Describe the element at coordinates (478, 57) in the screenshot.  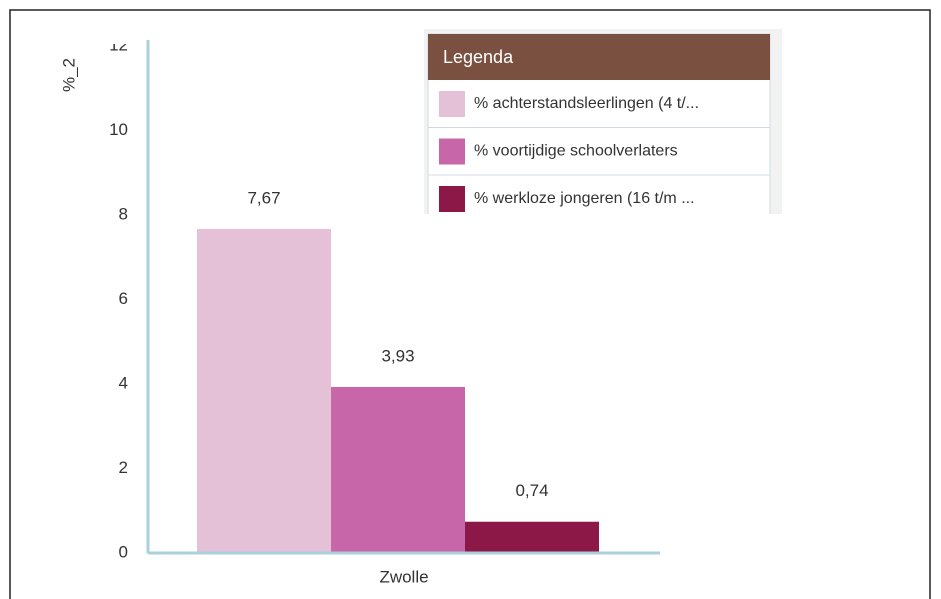
I see `legend-title: Legenda` at that location.